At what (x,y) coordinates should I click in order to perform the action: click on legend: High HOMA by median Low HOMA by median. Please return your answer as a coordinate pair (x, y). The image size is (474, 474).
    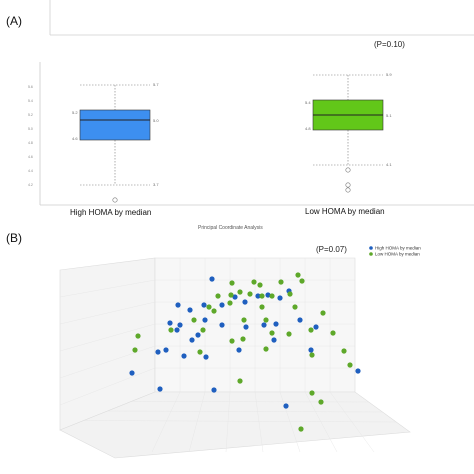
    Looking at the image, I should click on (395, 251).